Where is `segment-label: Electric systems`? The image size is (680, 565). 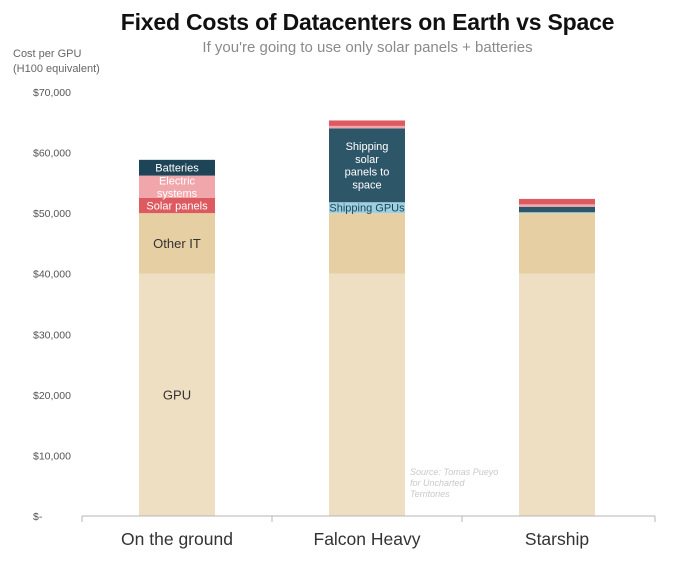
segment-label: Electric systems is located at coordinates (177, 187).